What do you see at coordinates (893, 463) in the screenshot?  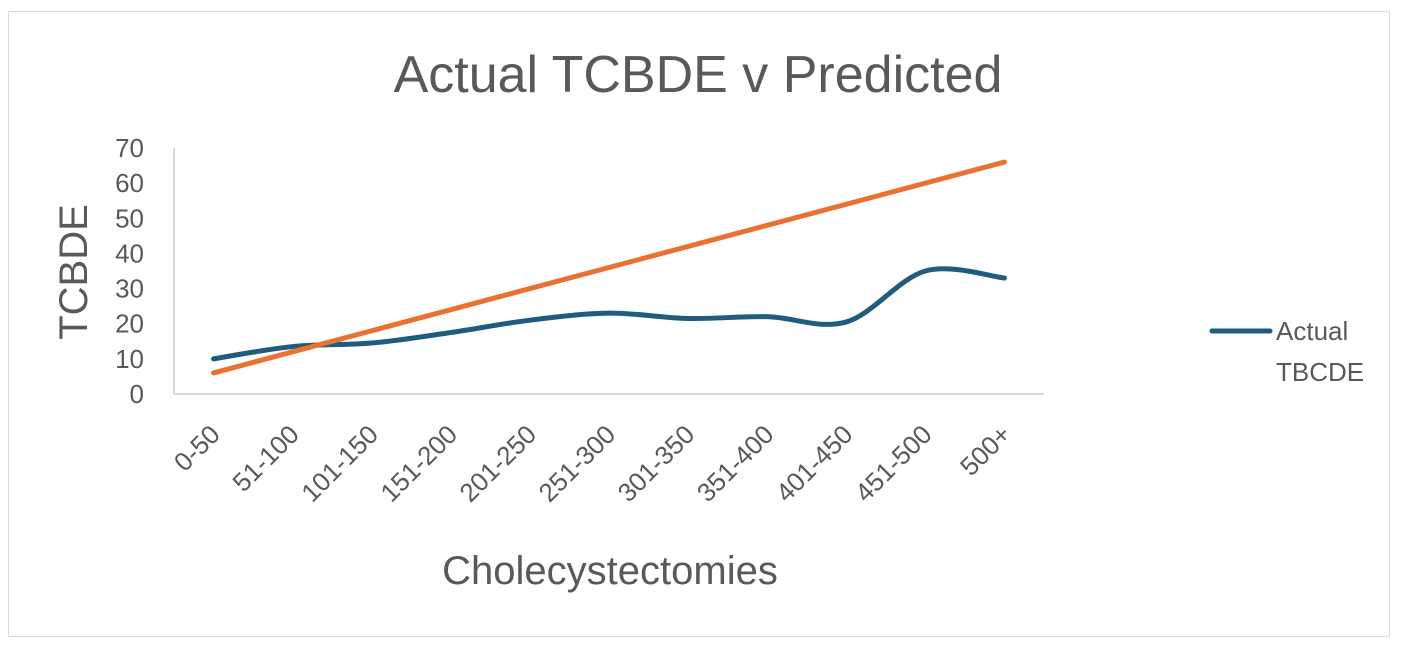 I see `x-tick-label: 451-500` at bounding box center [893, 463].